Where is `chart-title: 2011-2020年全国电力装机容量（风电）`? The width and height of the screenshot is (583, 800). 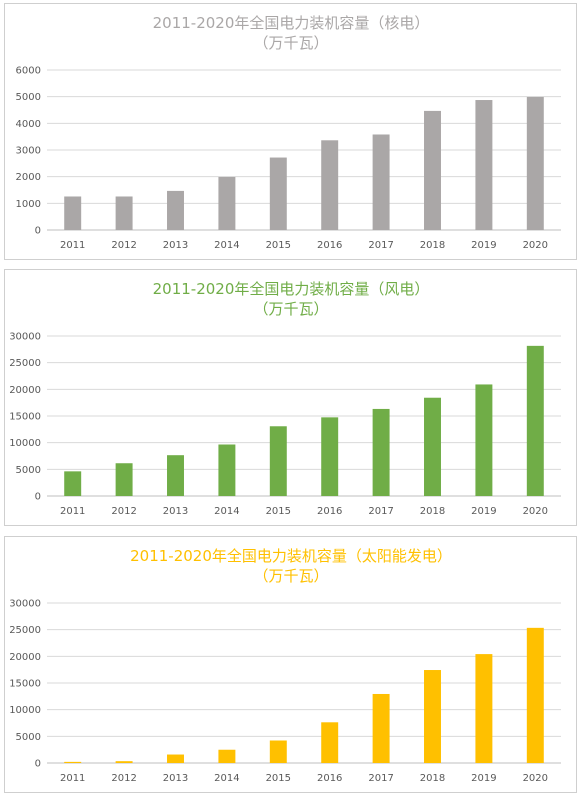 chart-title: 2011-2020年全国电力装机容量（风电） is located at coordinates (291, 289).